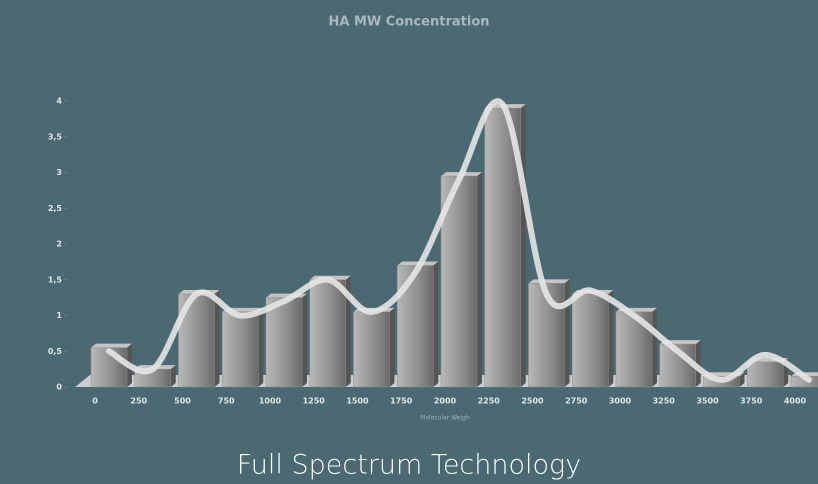  Describe the element at coordinates (408, 22) in the screenshot. I see `chart-title: HA MW Concentration` at that location.